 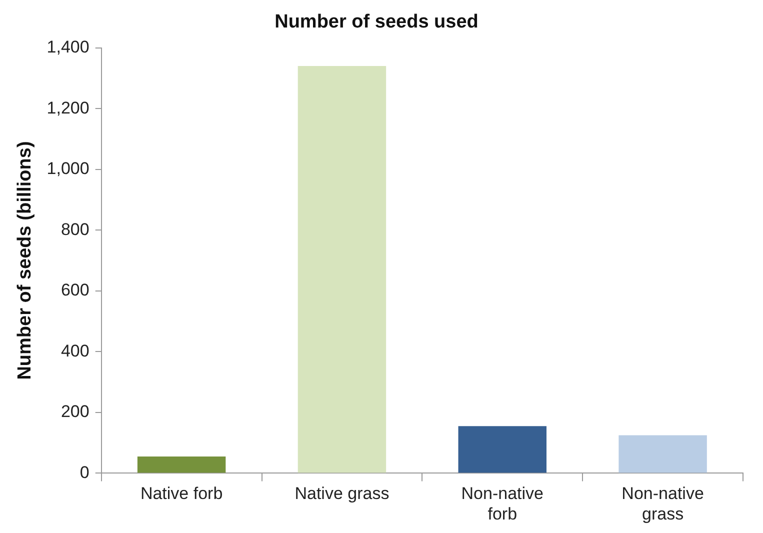 What do you see at coordinates (75, 412) in the screenshot?
I see `y-tick-label: 200` at bounding box center [75, 412].